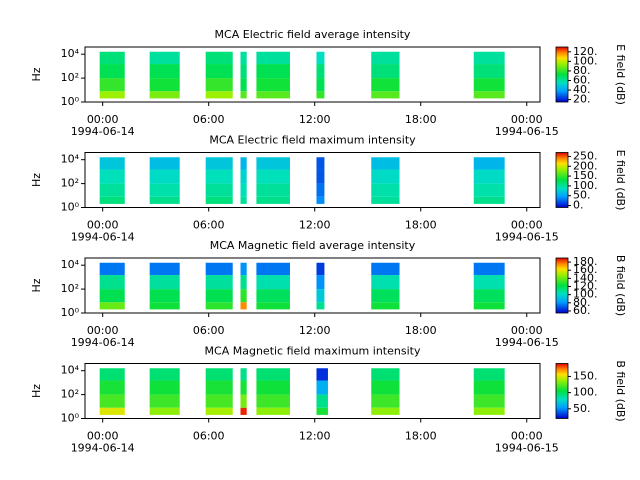 This screenshot has width=640, height=480. I want to click on colorbar-label: E field (dB), so click(620, 74).